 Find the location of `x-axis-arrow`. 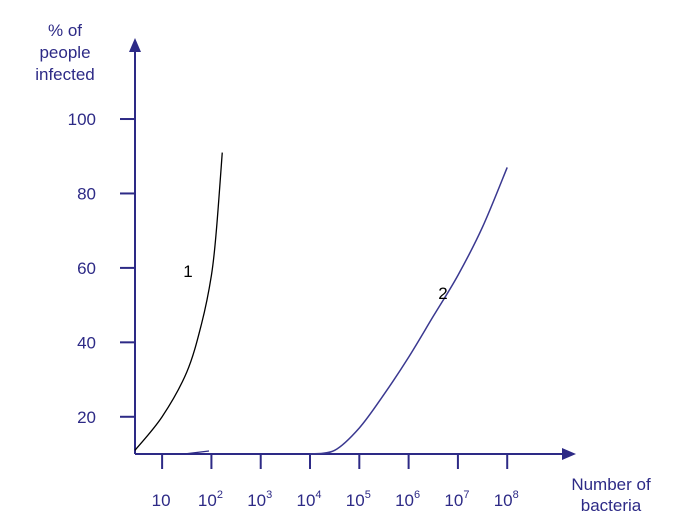

x-axis-arrow is located at coordinates (569, 454).